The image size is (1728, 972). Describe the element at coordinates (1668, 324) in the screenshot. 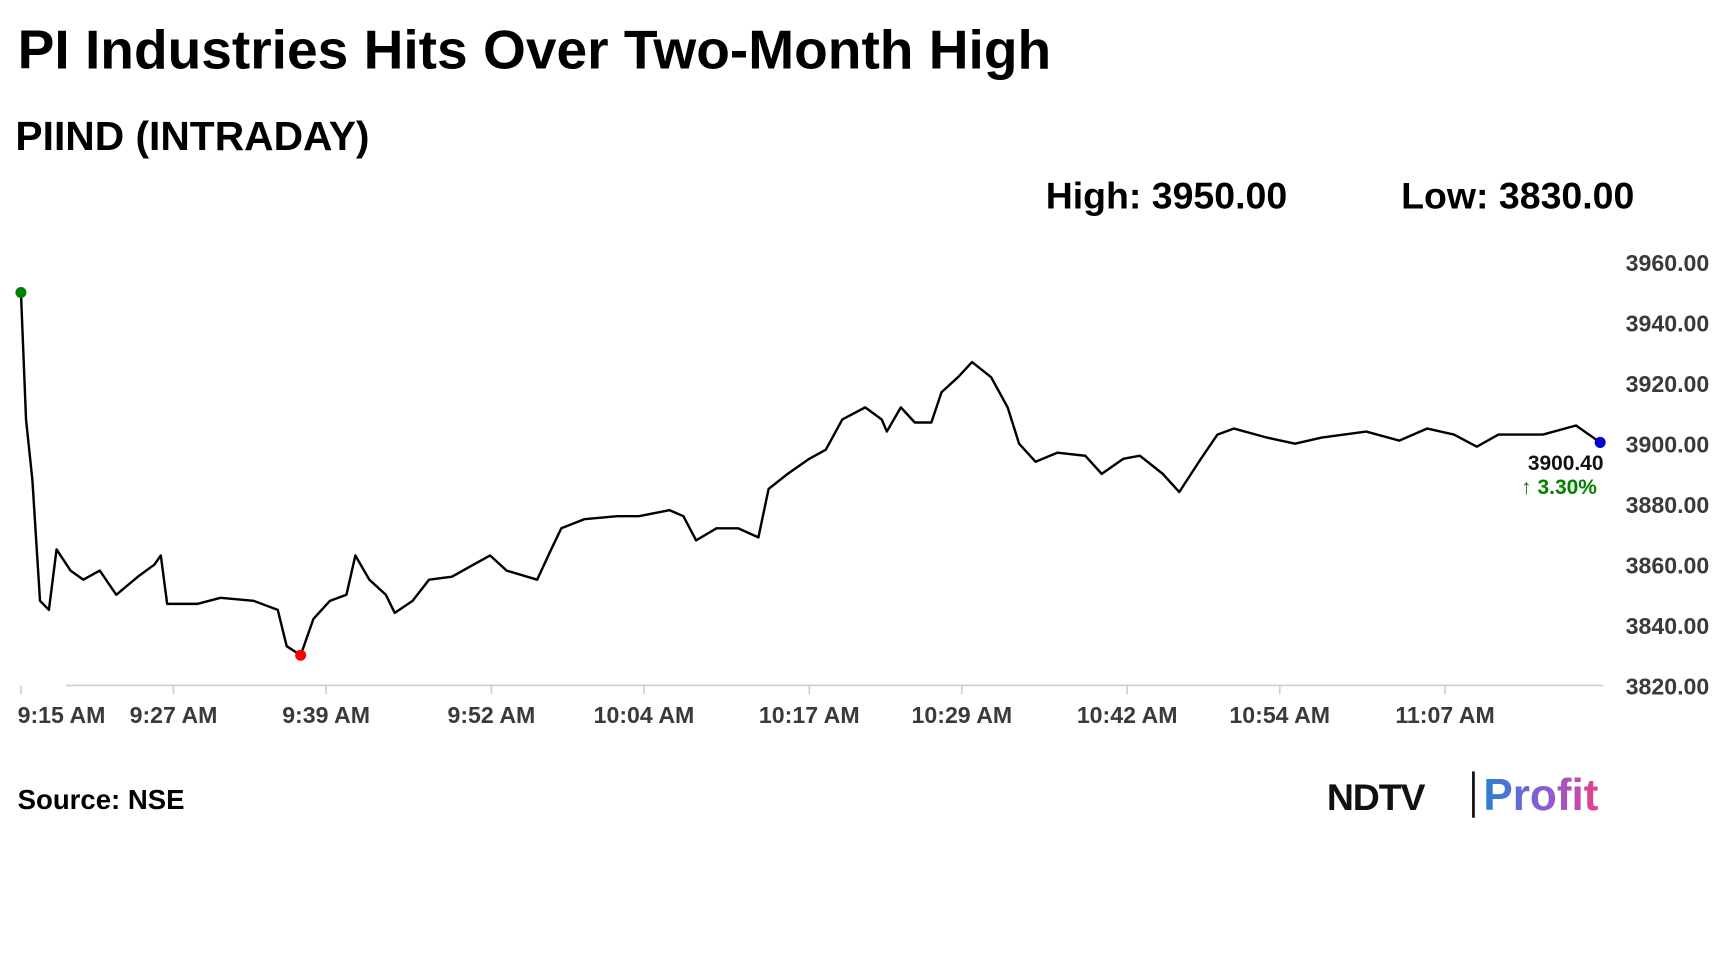

I see `y-tick-label: 3940.00` at that location.